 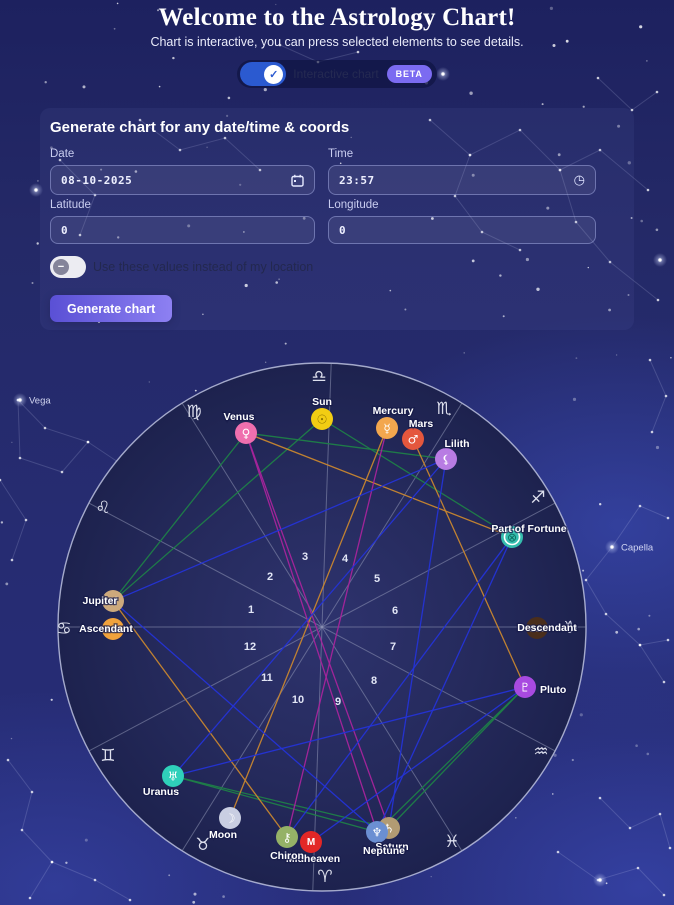 What do you see at coordinates (322, 419) in the screenshot?
I see `planet-sun: ☉` at bounding box center [322, 419].